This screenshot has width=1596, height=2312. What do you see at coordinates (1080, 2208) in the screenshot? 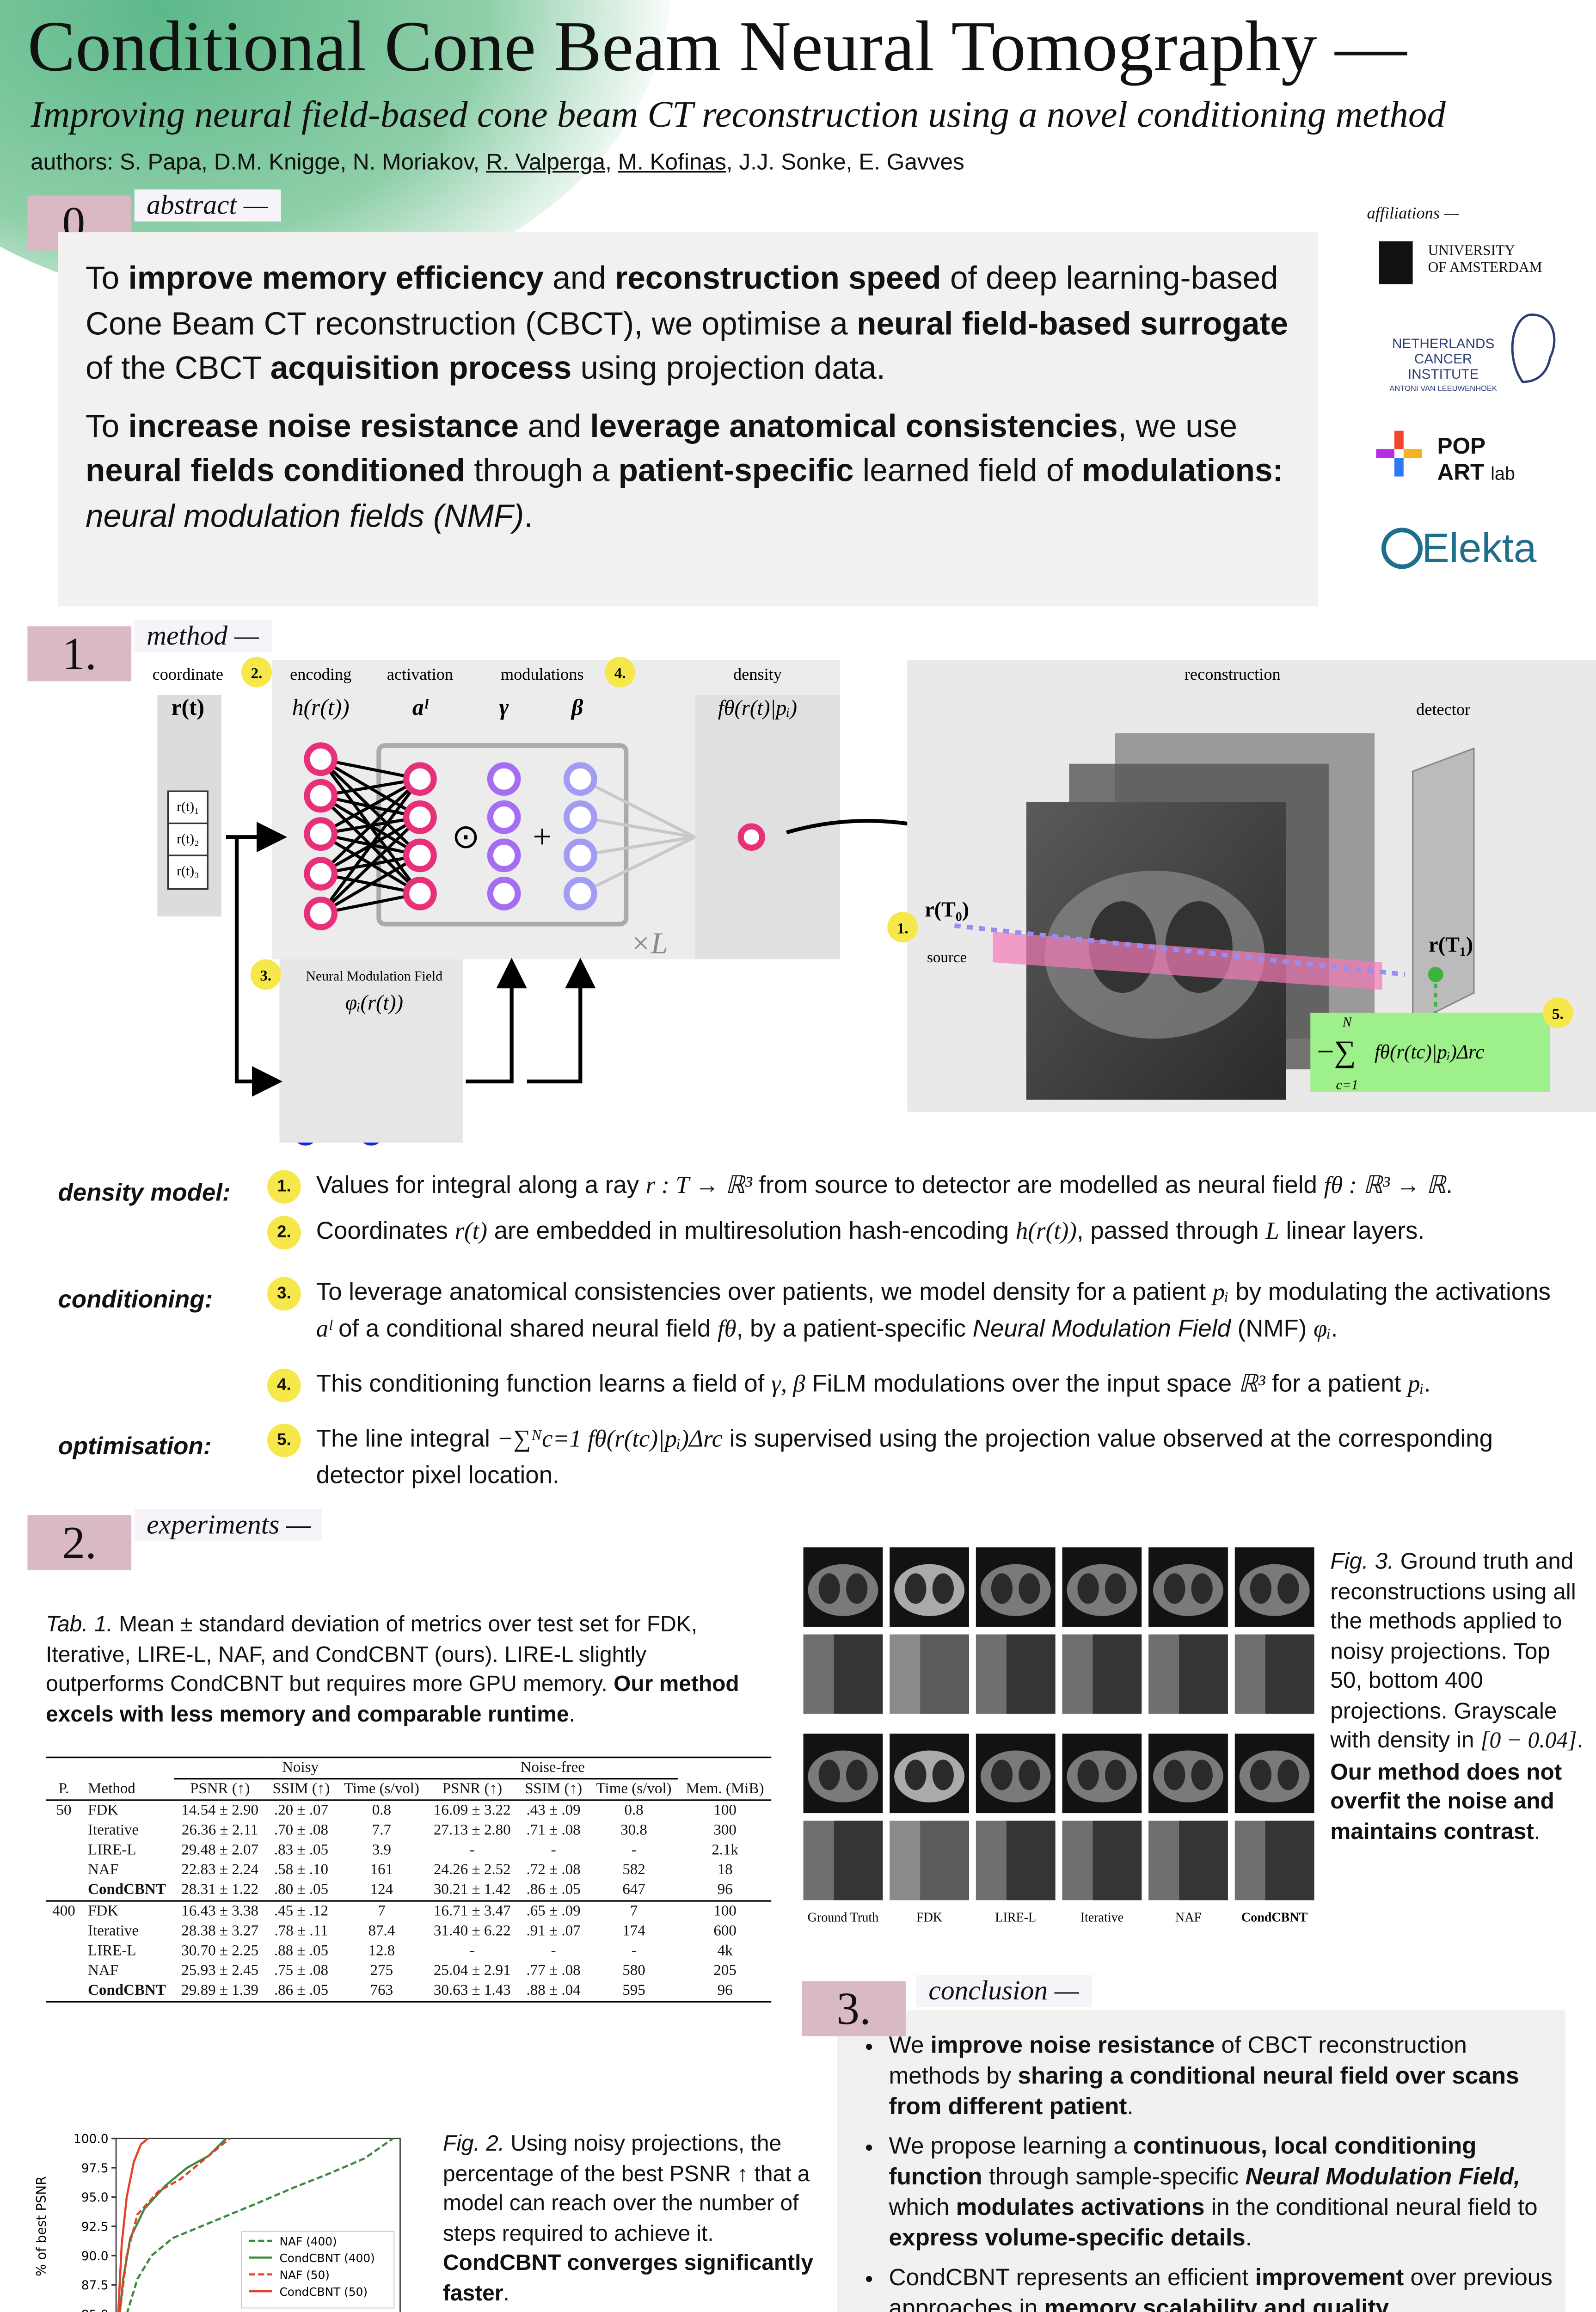
I see `text-run: modulates activations` at bounding box center [1080, 2208].